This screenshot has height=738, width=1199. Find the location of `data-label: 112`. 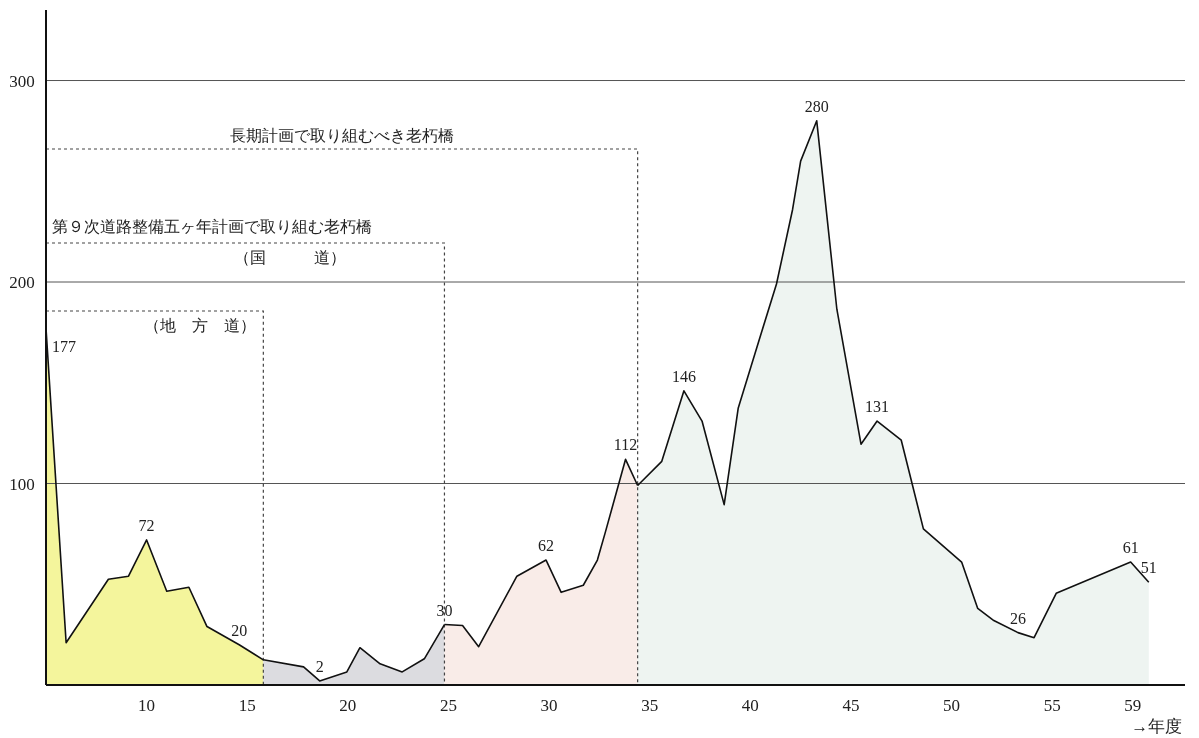

data-label: 112 is located at coordinates (625, 445).